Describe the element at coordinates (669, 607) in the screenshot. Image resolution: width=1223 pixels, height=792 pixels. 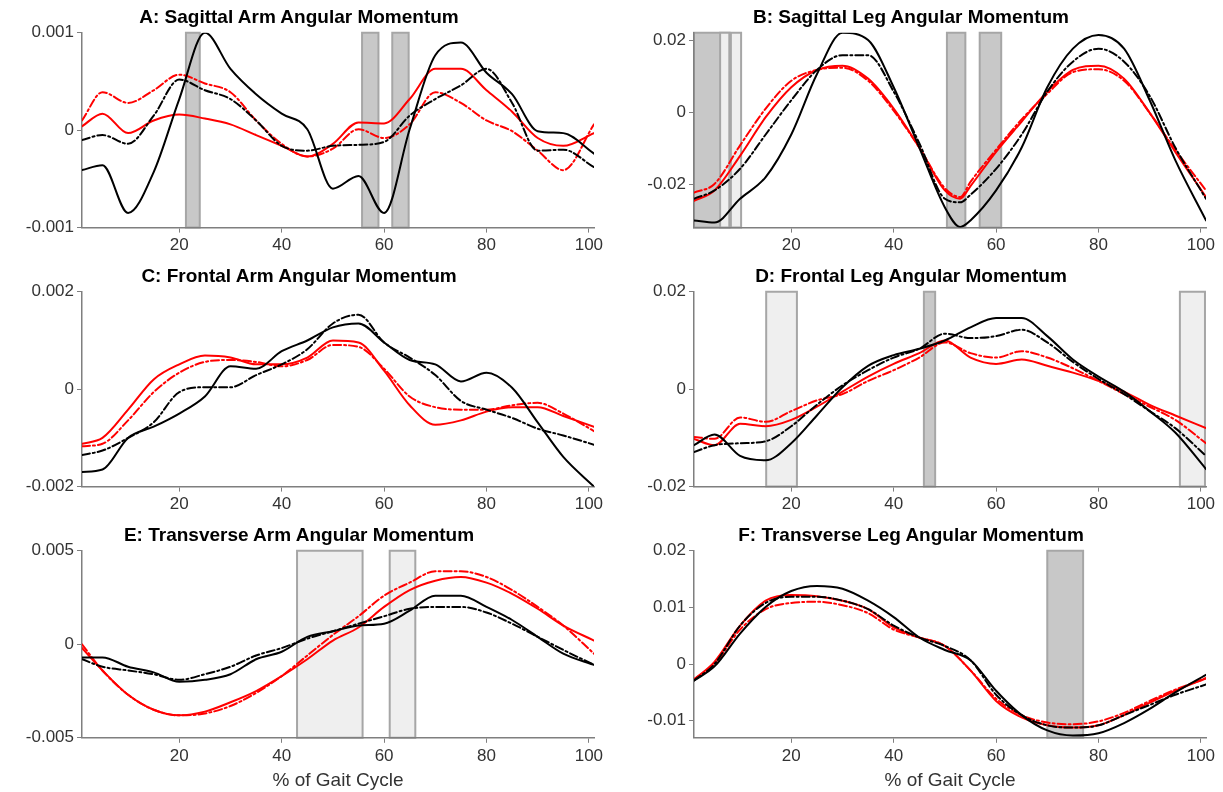
I see `y-tick-label: 0.01` at that location.